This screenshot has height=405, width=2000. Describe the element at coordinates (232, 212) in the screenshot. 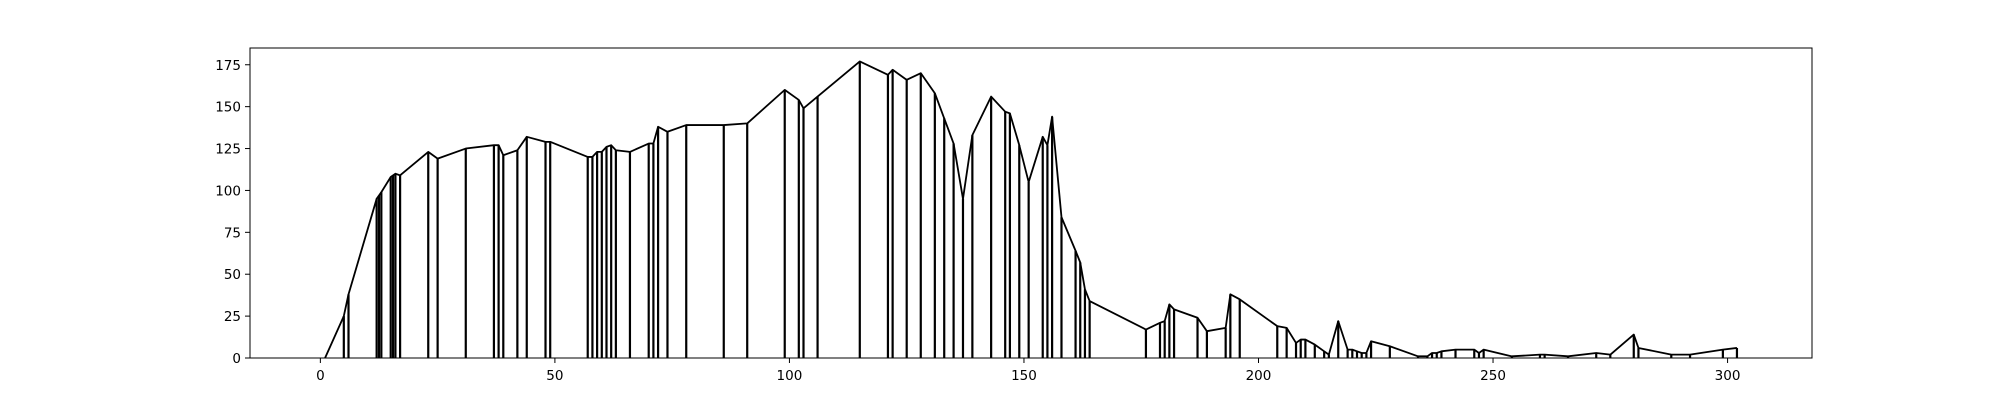

I see `y-axis: 0 25 50 75 100 125 150 175` at that location.